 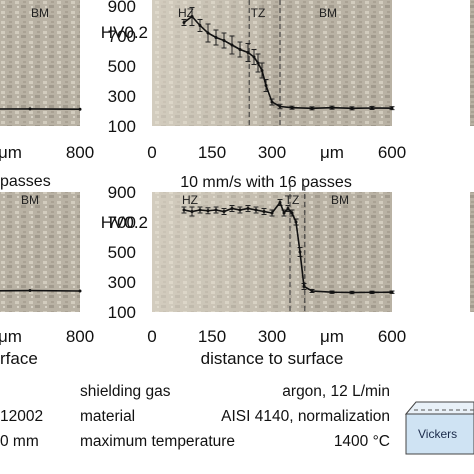 I want to click on micrograph-background-right-bottom, so click(x=472, y=252).